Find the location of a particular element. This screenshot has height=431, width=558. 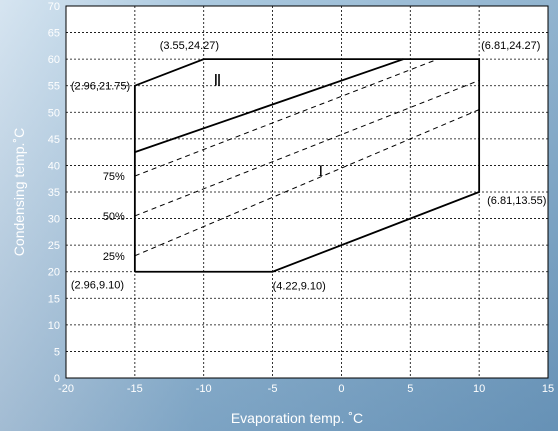

y-tick-label: 20 is located at coordinates (54, 273).